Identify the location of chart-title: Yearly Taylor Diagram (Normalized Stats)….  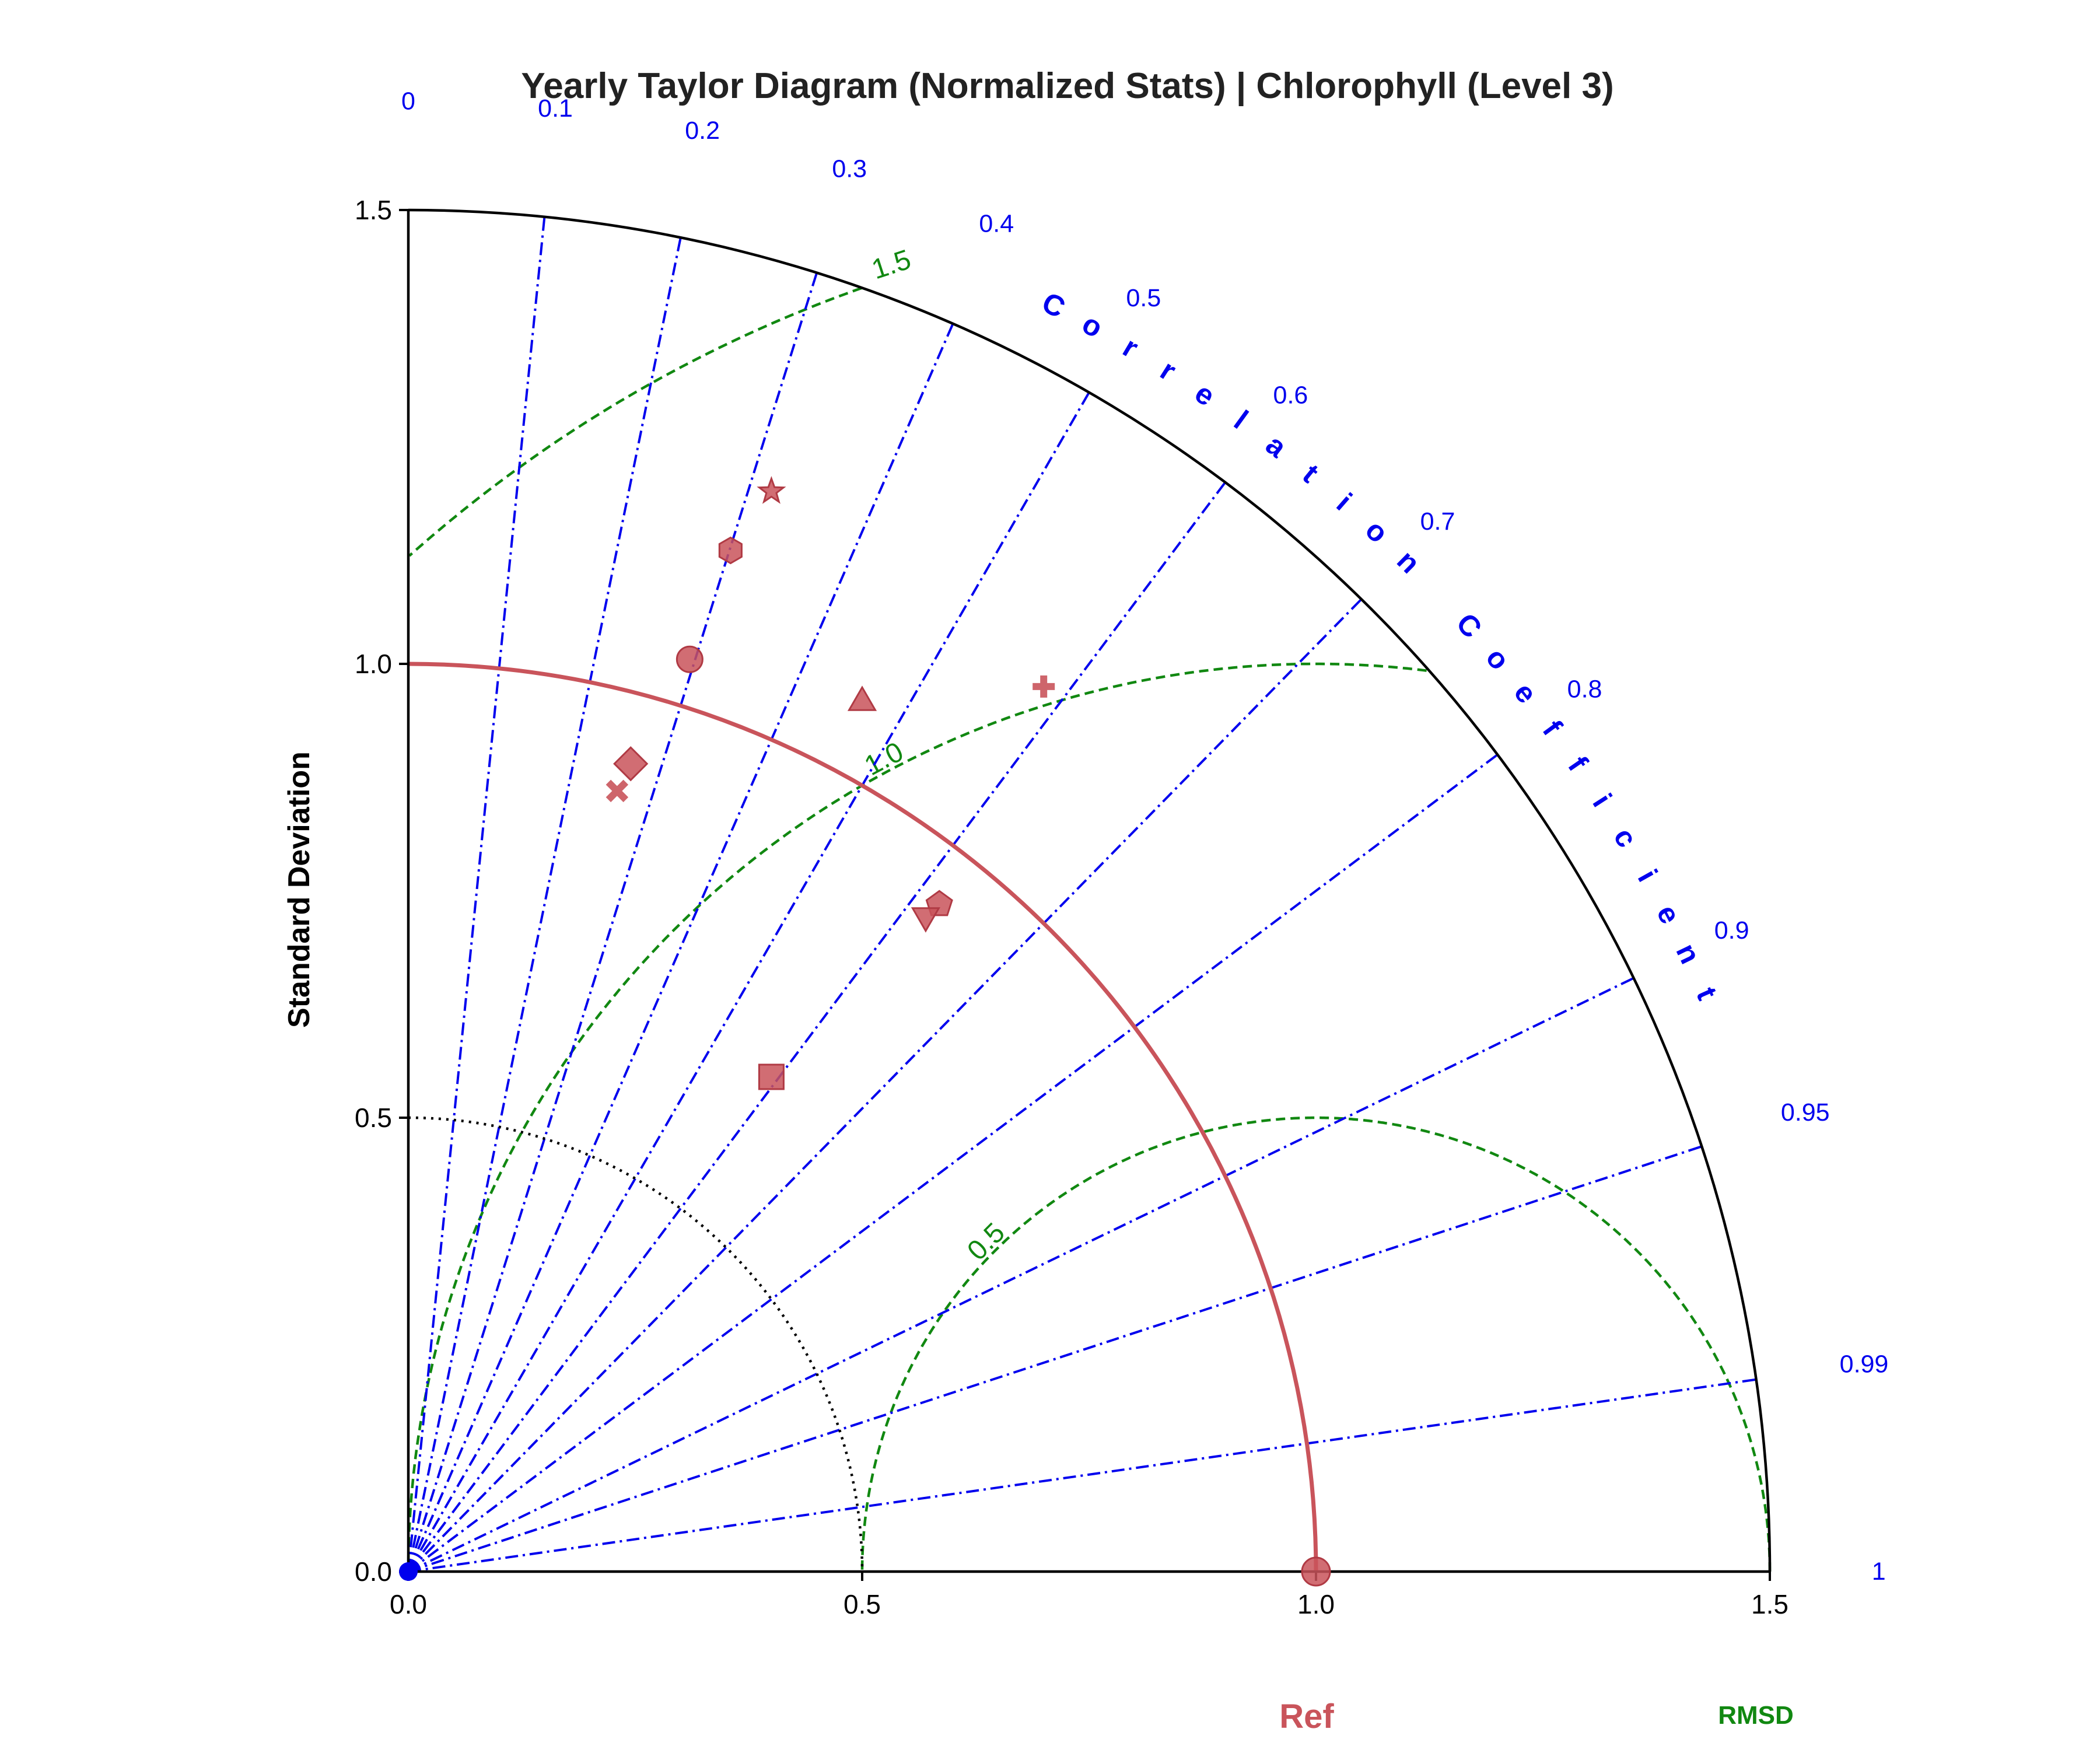
(1067, 86).